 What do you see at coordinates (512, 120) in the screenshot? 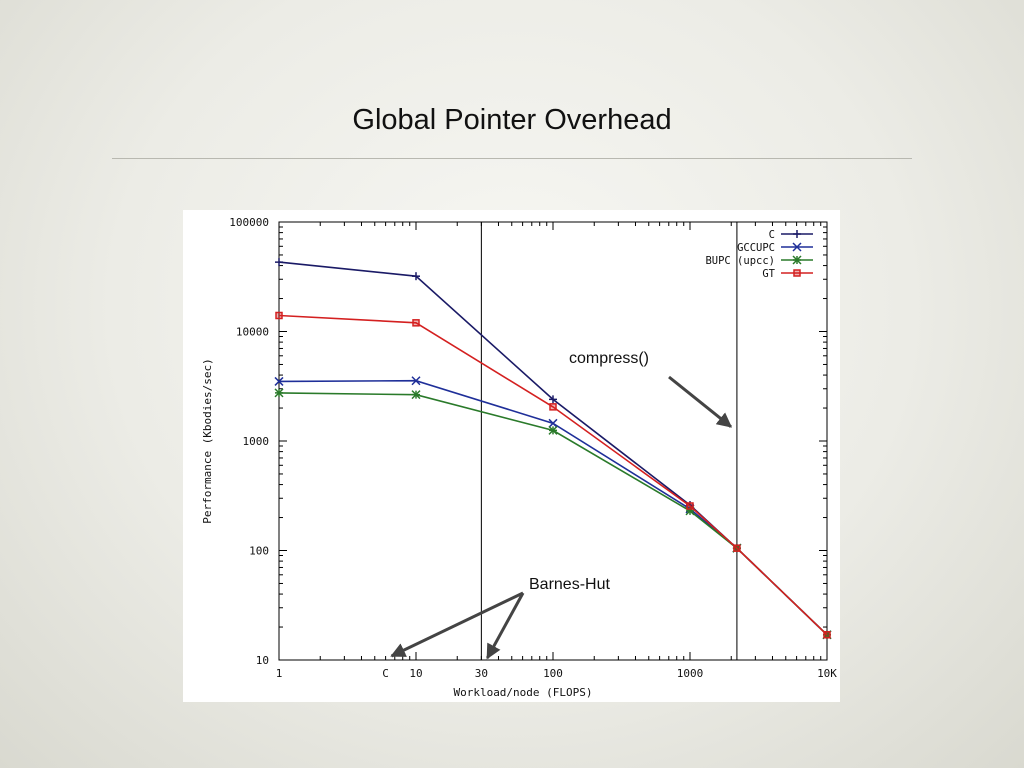
I see `slide-title: Global Pointer Overhead` at bounding box center [512, 120].